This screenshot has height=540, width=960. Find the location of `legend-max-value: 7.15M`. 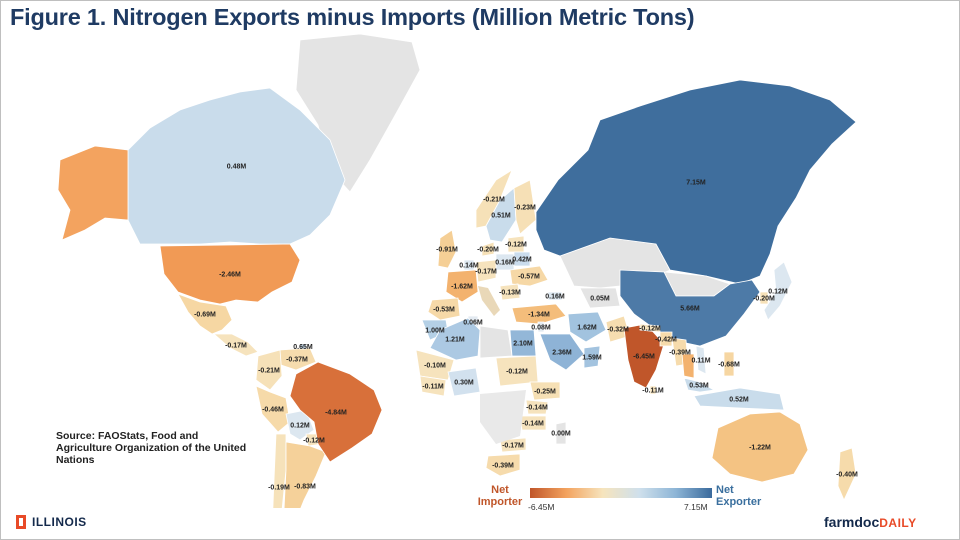

legend-max-value: 7.15M is located at coordinates (696, 507).